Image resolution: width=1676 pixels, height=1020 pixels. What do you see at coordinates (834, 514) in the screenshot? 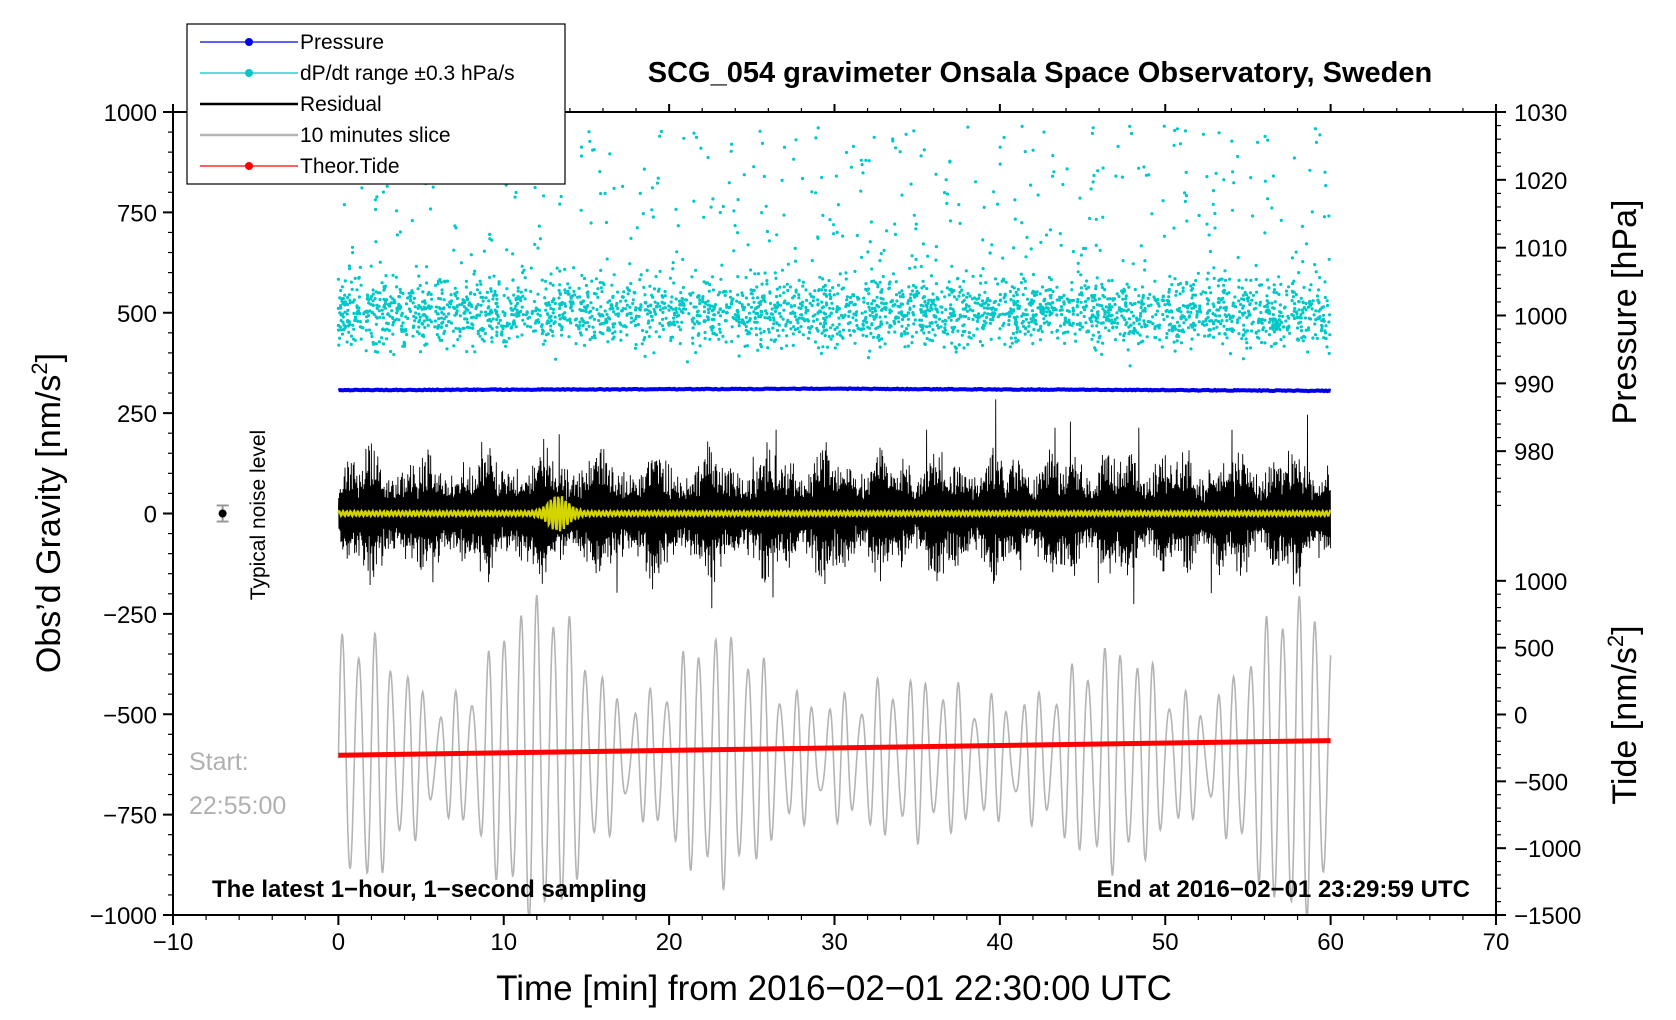
I see `average-line` at bounding box center [834, 514].